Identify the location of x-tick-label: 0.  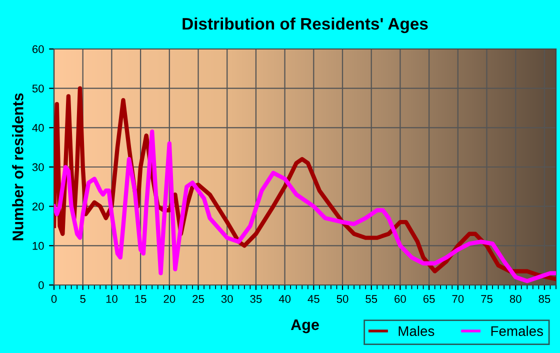
(54, 299).